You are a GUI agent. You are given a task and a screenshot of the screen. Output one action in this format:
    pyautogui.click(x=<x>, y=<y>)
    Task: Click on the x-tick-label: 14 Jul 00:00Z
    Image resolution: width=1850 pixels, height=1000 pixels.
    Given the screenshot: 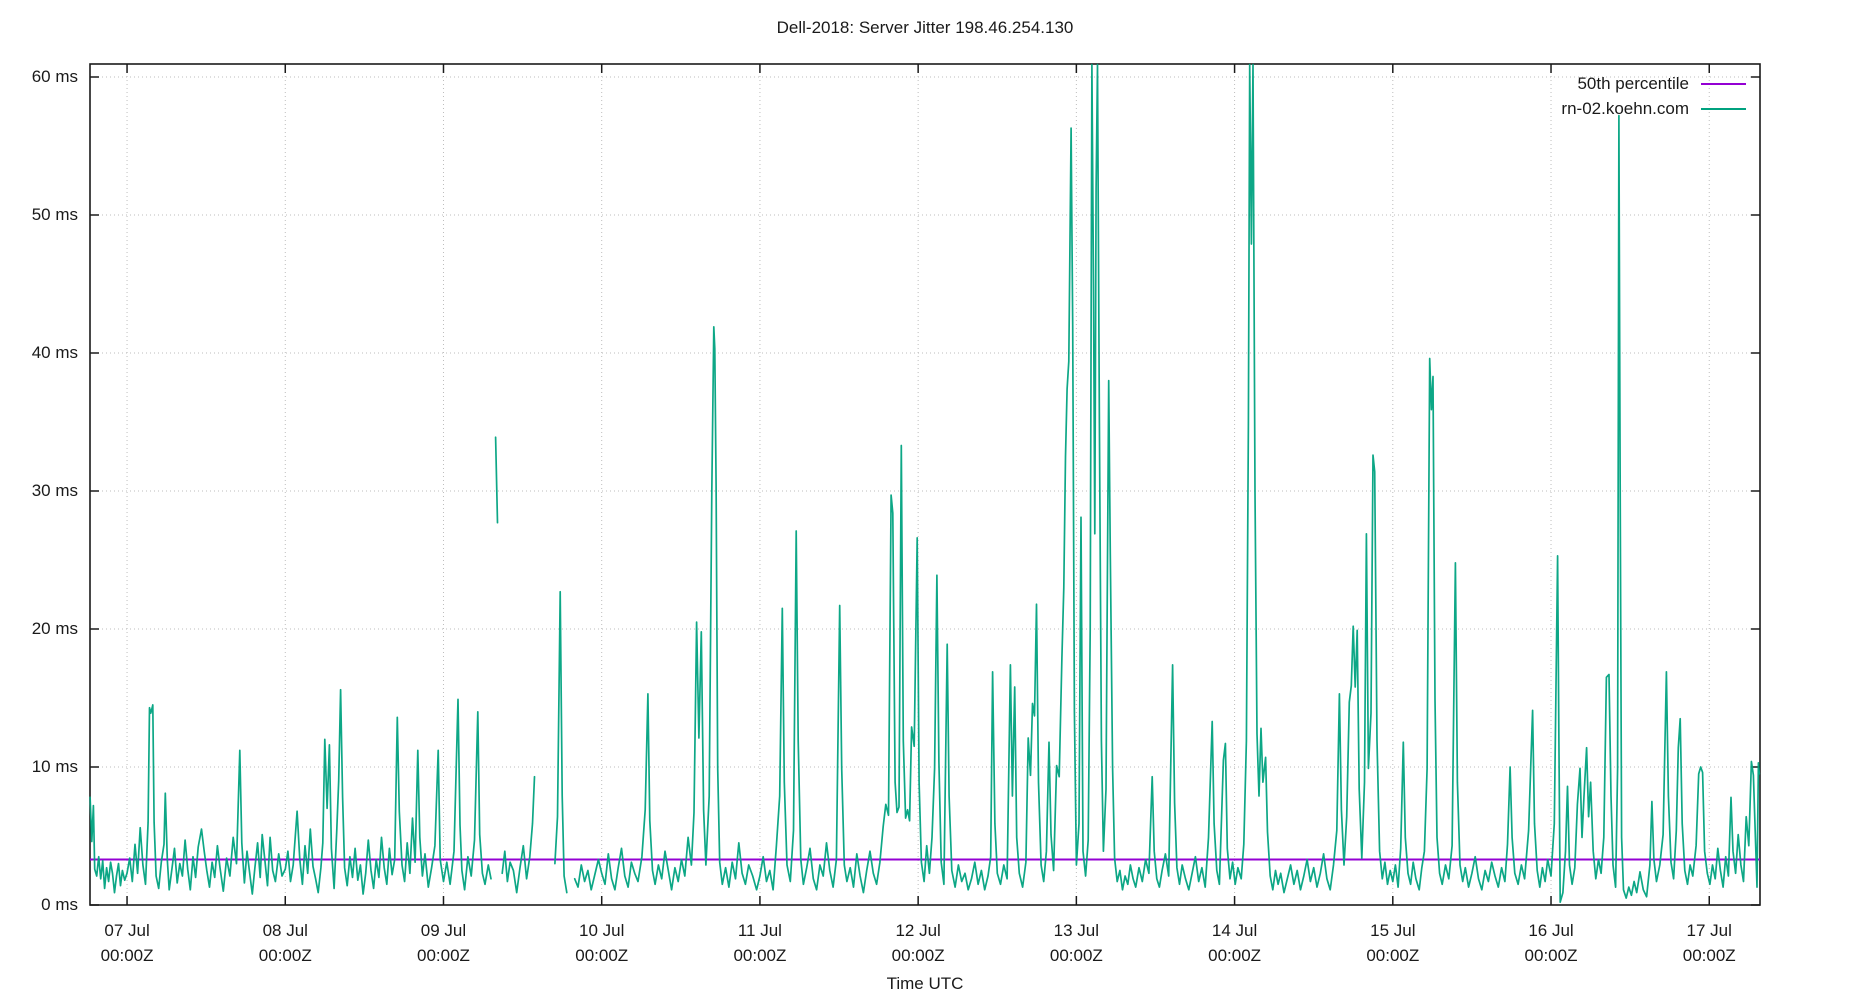 What is the action you would take?
    pyautogui.click(x=1235, y=943)
    